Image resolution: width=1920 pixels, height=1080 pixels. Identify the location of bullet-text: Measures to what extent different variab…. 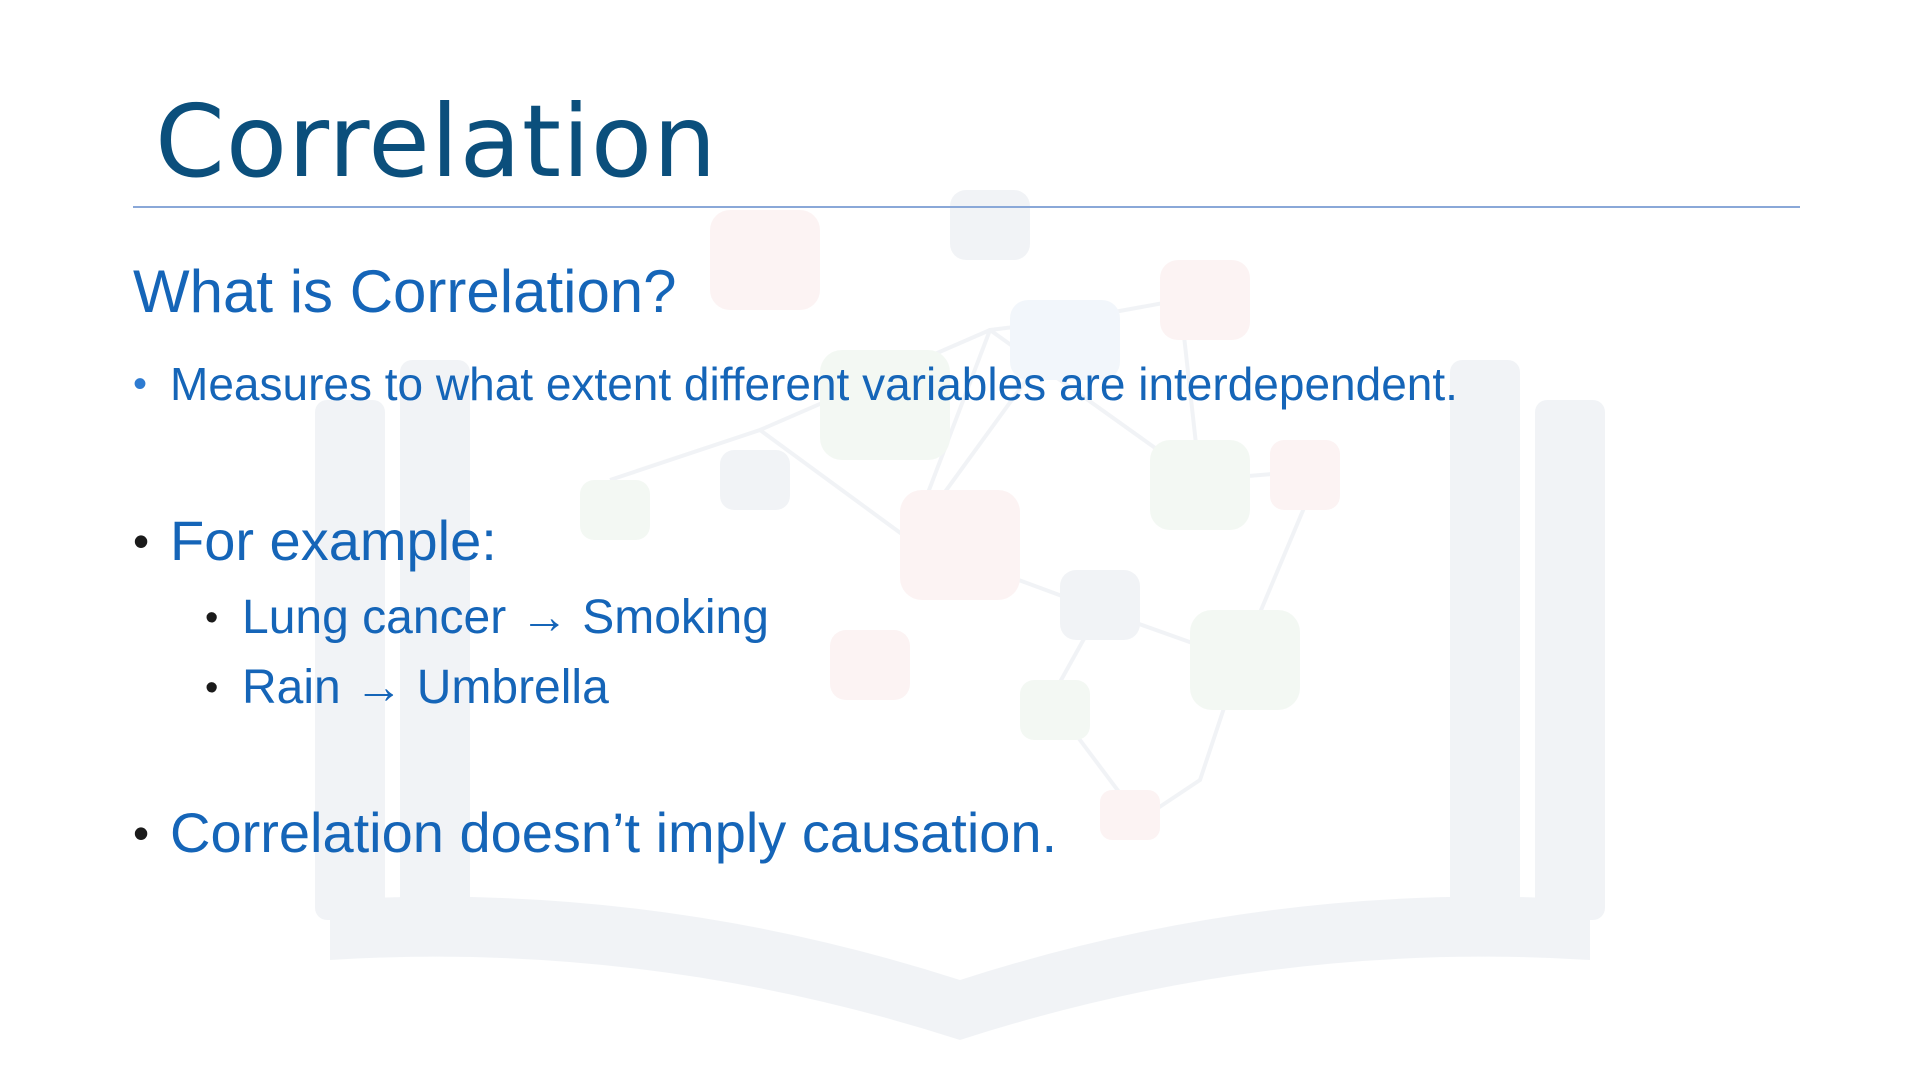
(814, 384).